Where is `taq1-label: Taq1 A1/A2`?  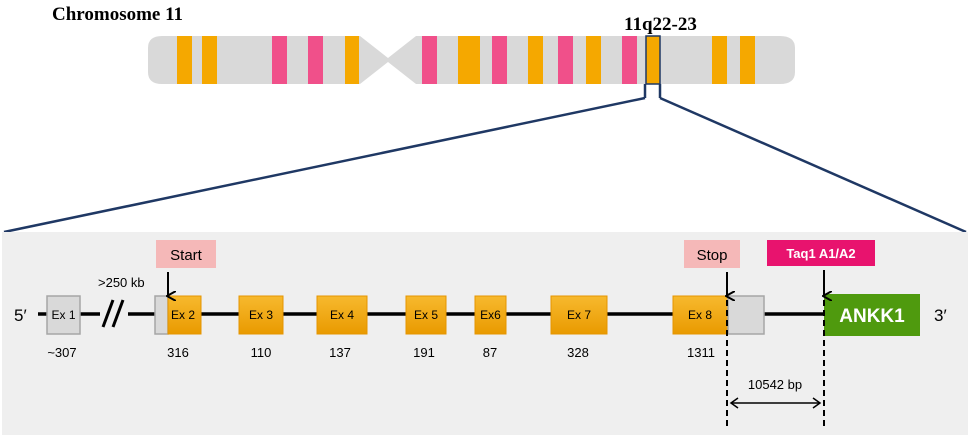
taq1-label: Taq1 A1/A2 is located at coordinates (820, 253).